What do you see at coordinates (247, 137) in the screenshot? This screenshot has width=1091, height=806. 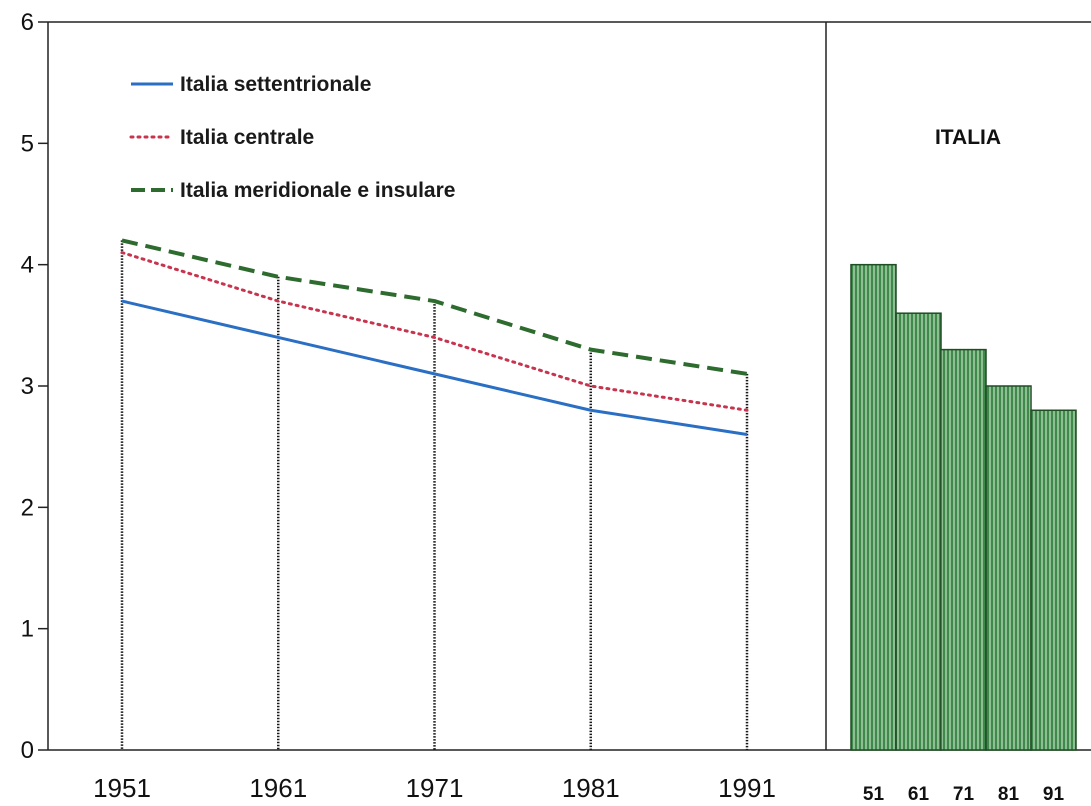 I see `legend-label-2: Italia centrale` at bounding box center [247, 137].